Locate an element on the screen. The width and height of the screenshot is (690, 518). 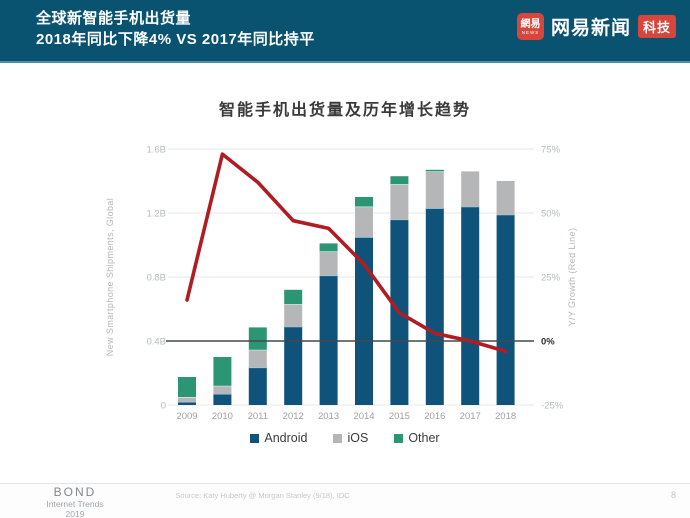
ios-swatch is located at coordinates (338, 438).